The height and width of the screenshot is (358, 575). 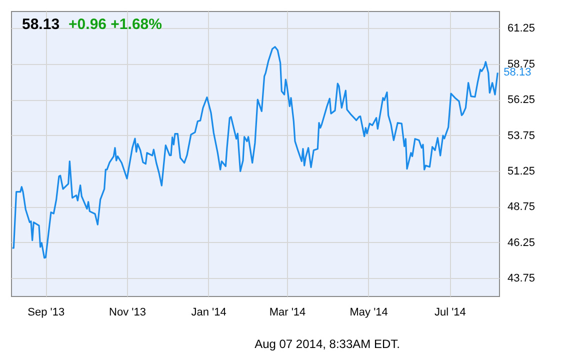 I want to click on text: Aug 07 2014, 8:33AM EDT., so click(x=327, y=344).